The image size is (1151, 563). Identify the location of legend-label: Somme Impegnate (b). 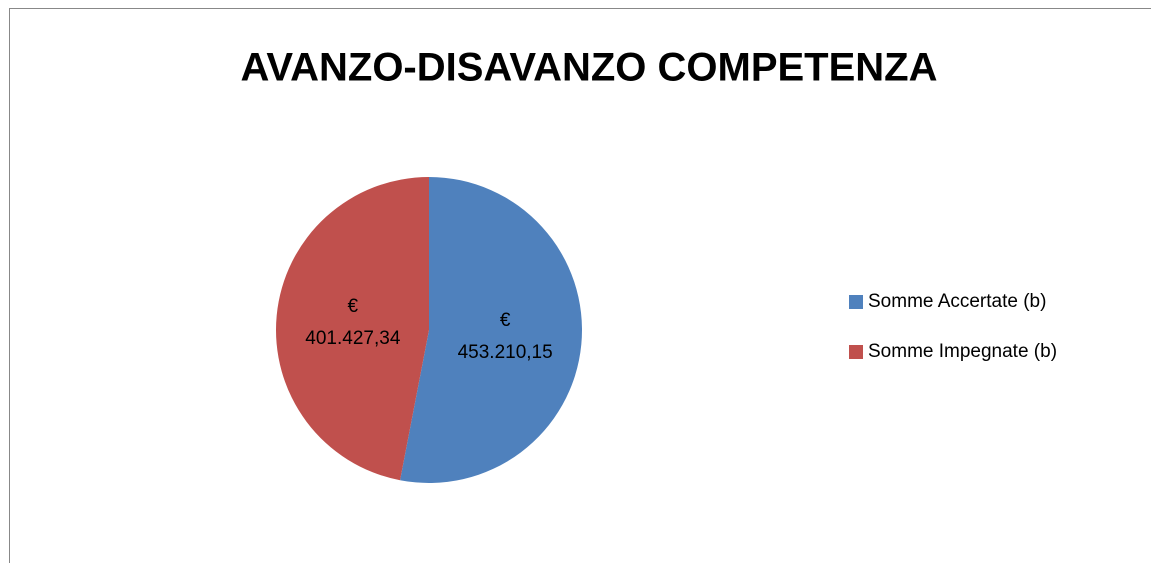
(962, 351).